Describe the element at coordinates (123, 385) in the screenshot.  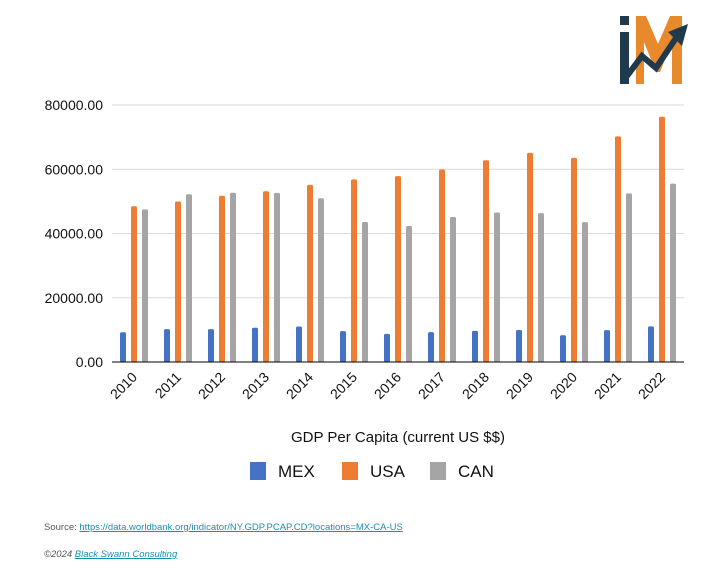
I see `x-tick-label: 2010` at that location.